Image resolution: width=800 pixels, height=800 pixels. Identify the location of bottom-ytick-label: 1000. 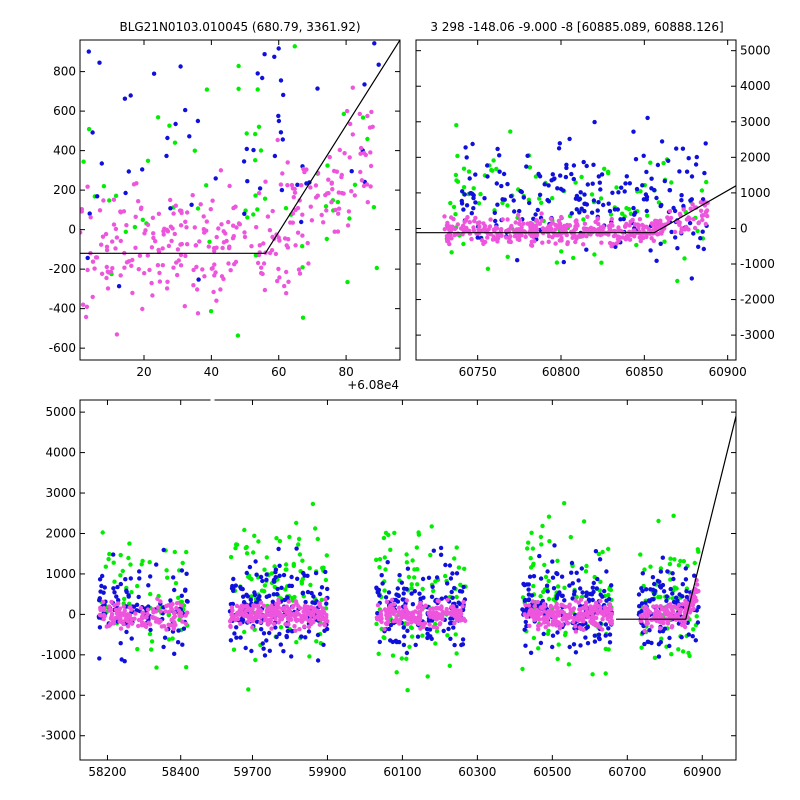
(60, 574).